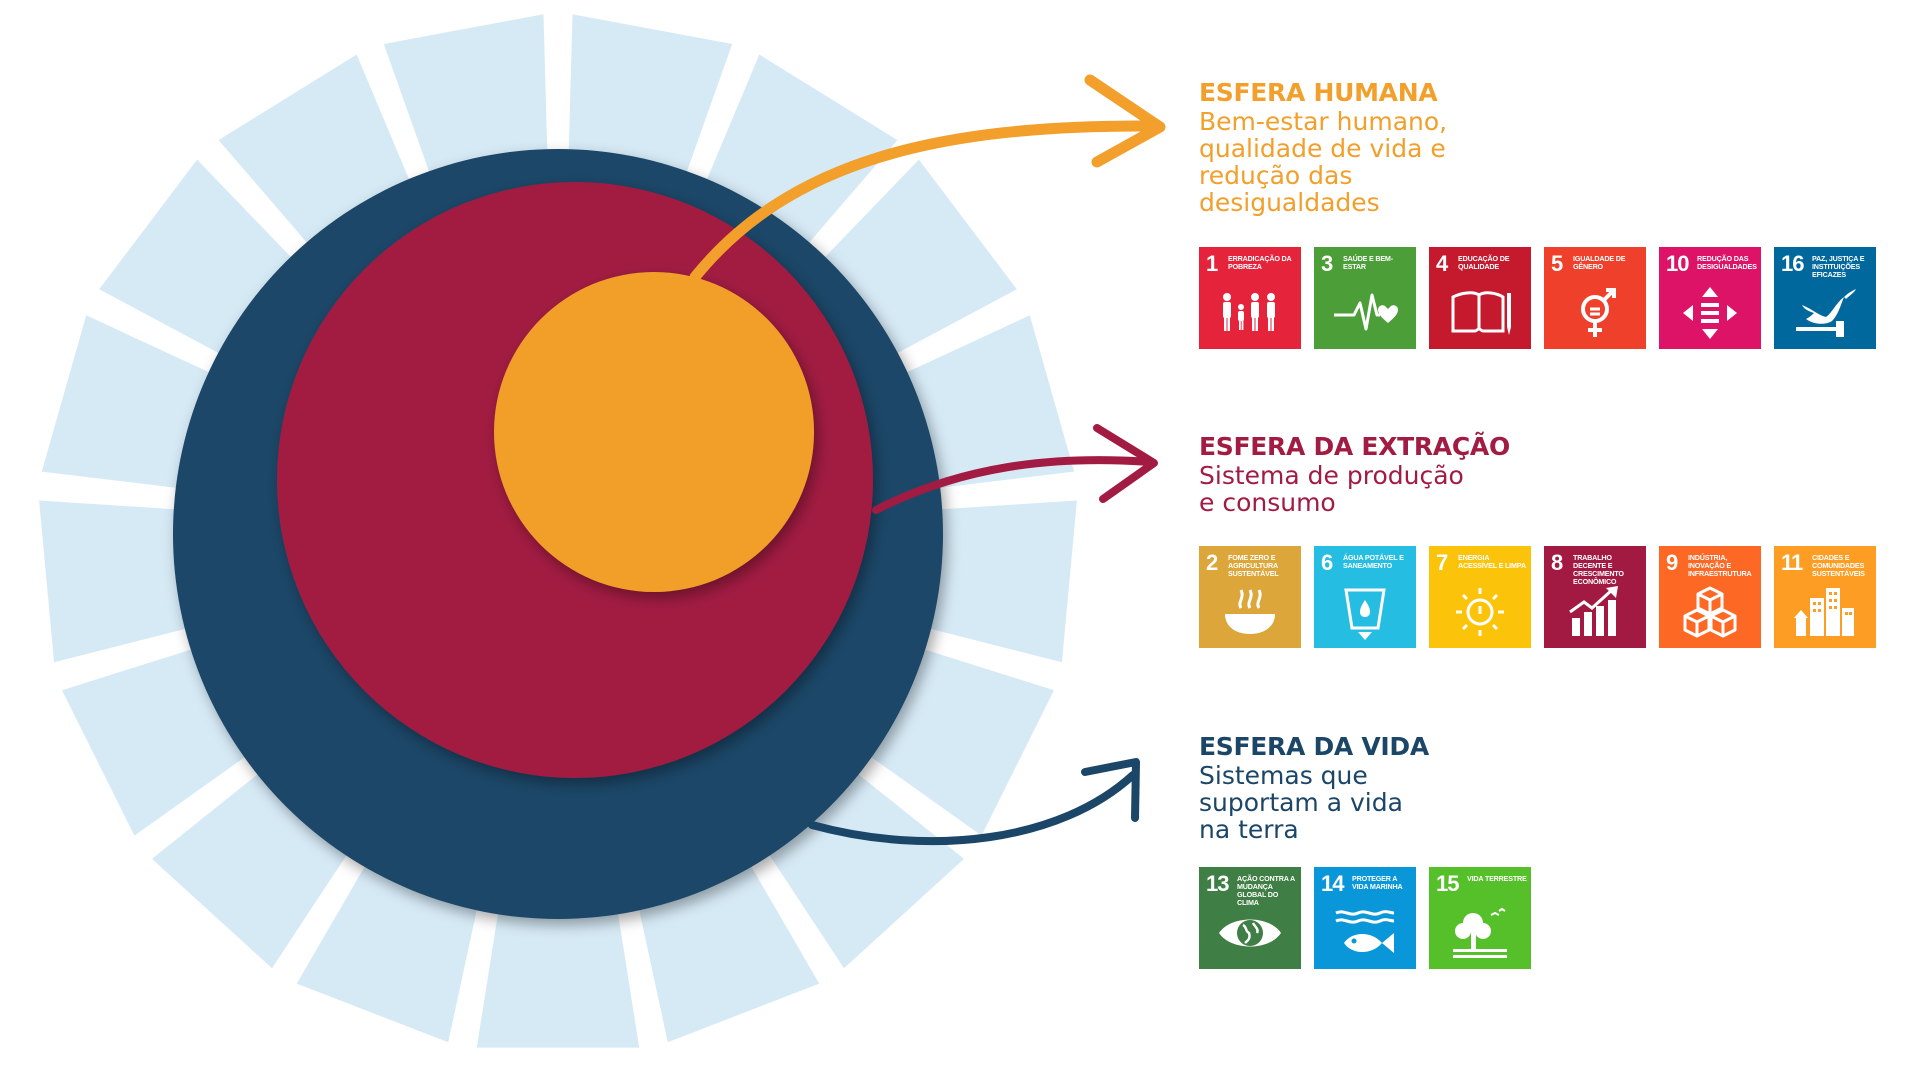 The height and width of the screenshot is (1080, 1920). I want to click on sphere-human-circle, so click(654, 432).